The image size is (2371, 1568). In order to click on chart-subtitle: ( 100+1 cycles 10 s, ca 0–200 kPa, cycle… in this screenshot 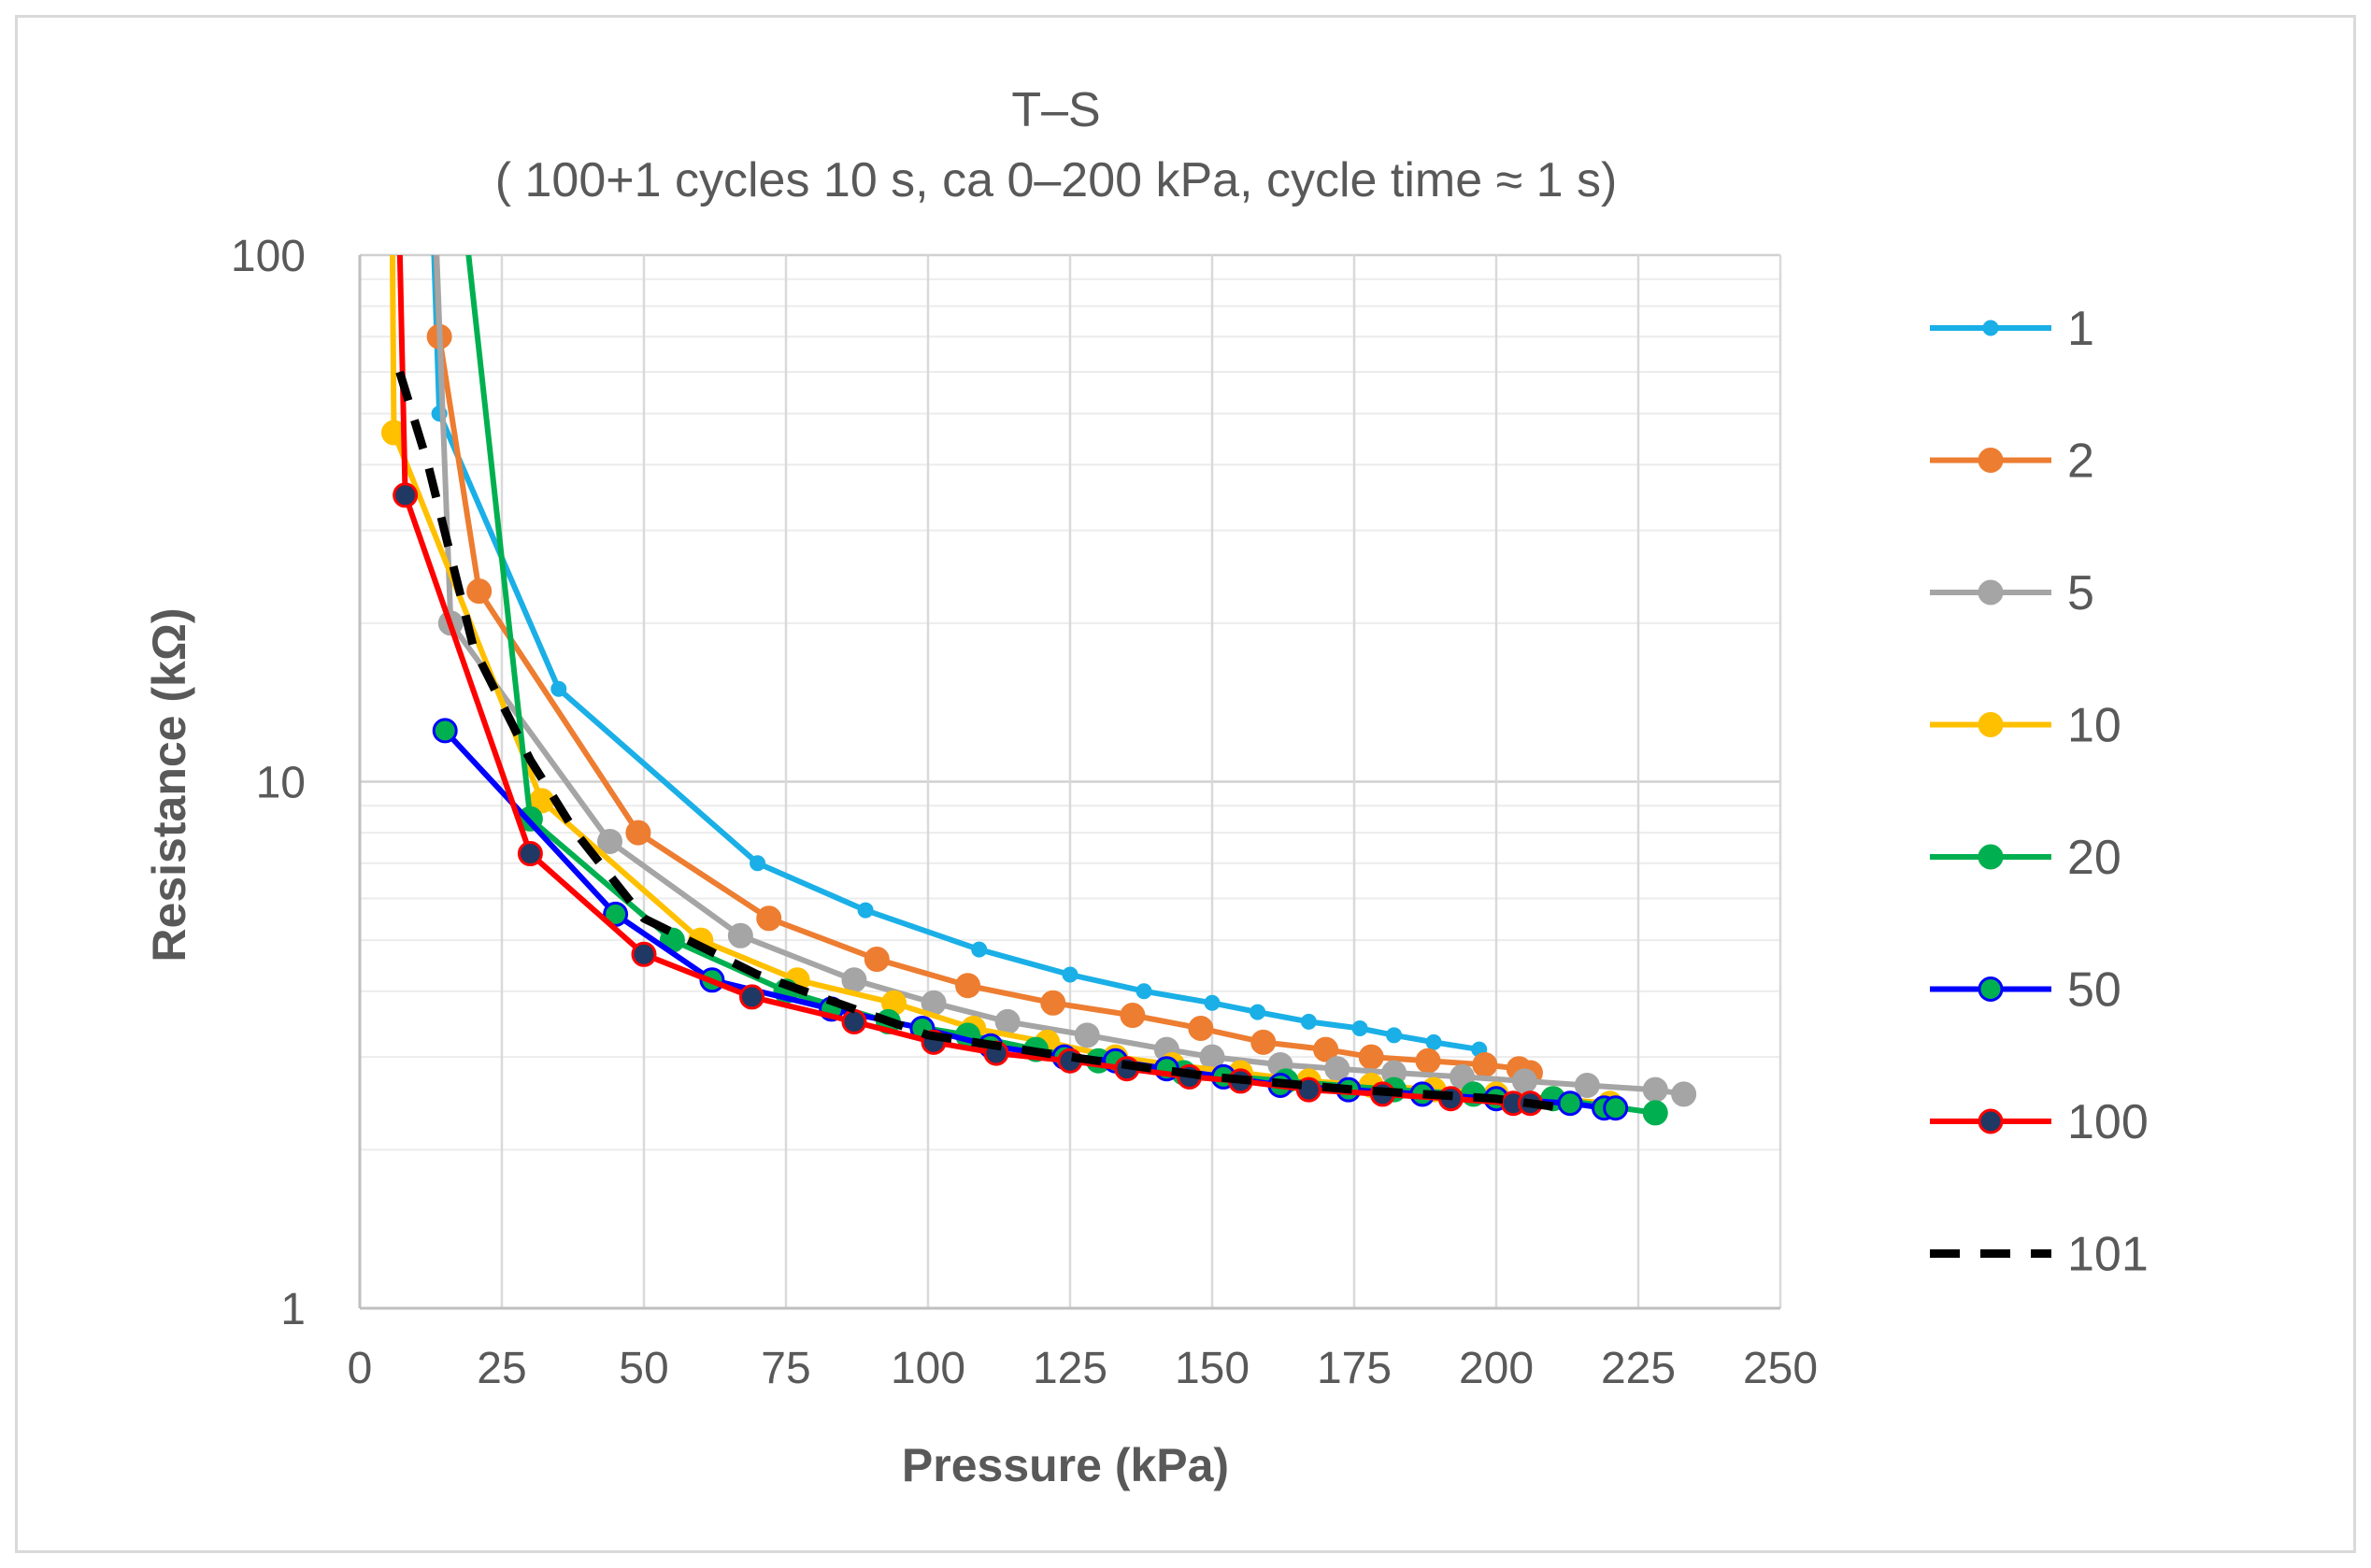, I will do `click(1056, 180)`.